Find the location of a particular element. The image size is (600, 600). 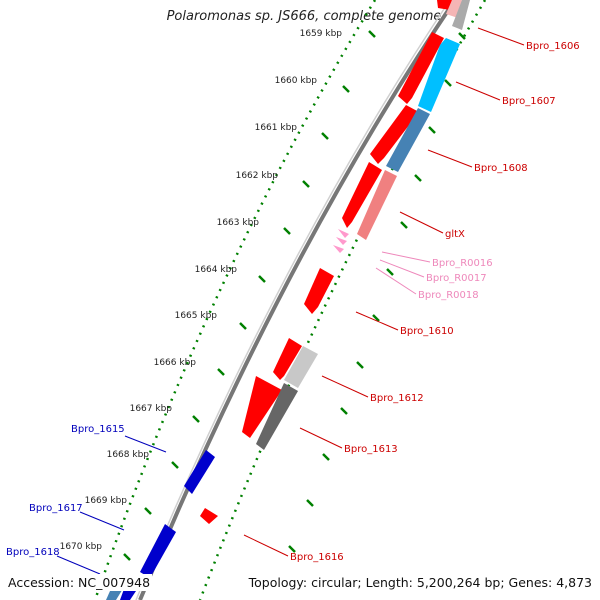

feature-label-gltX: gltX is located at coordinates (455, 234).